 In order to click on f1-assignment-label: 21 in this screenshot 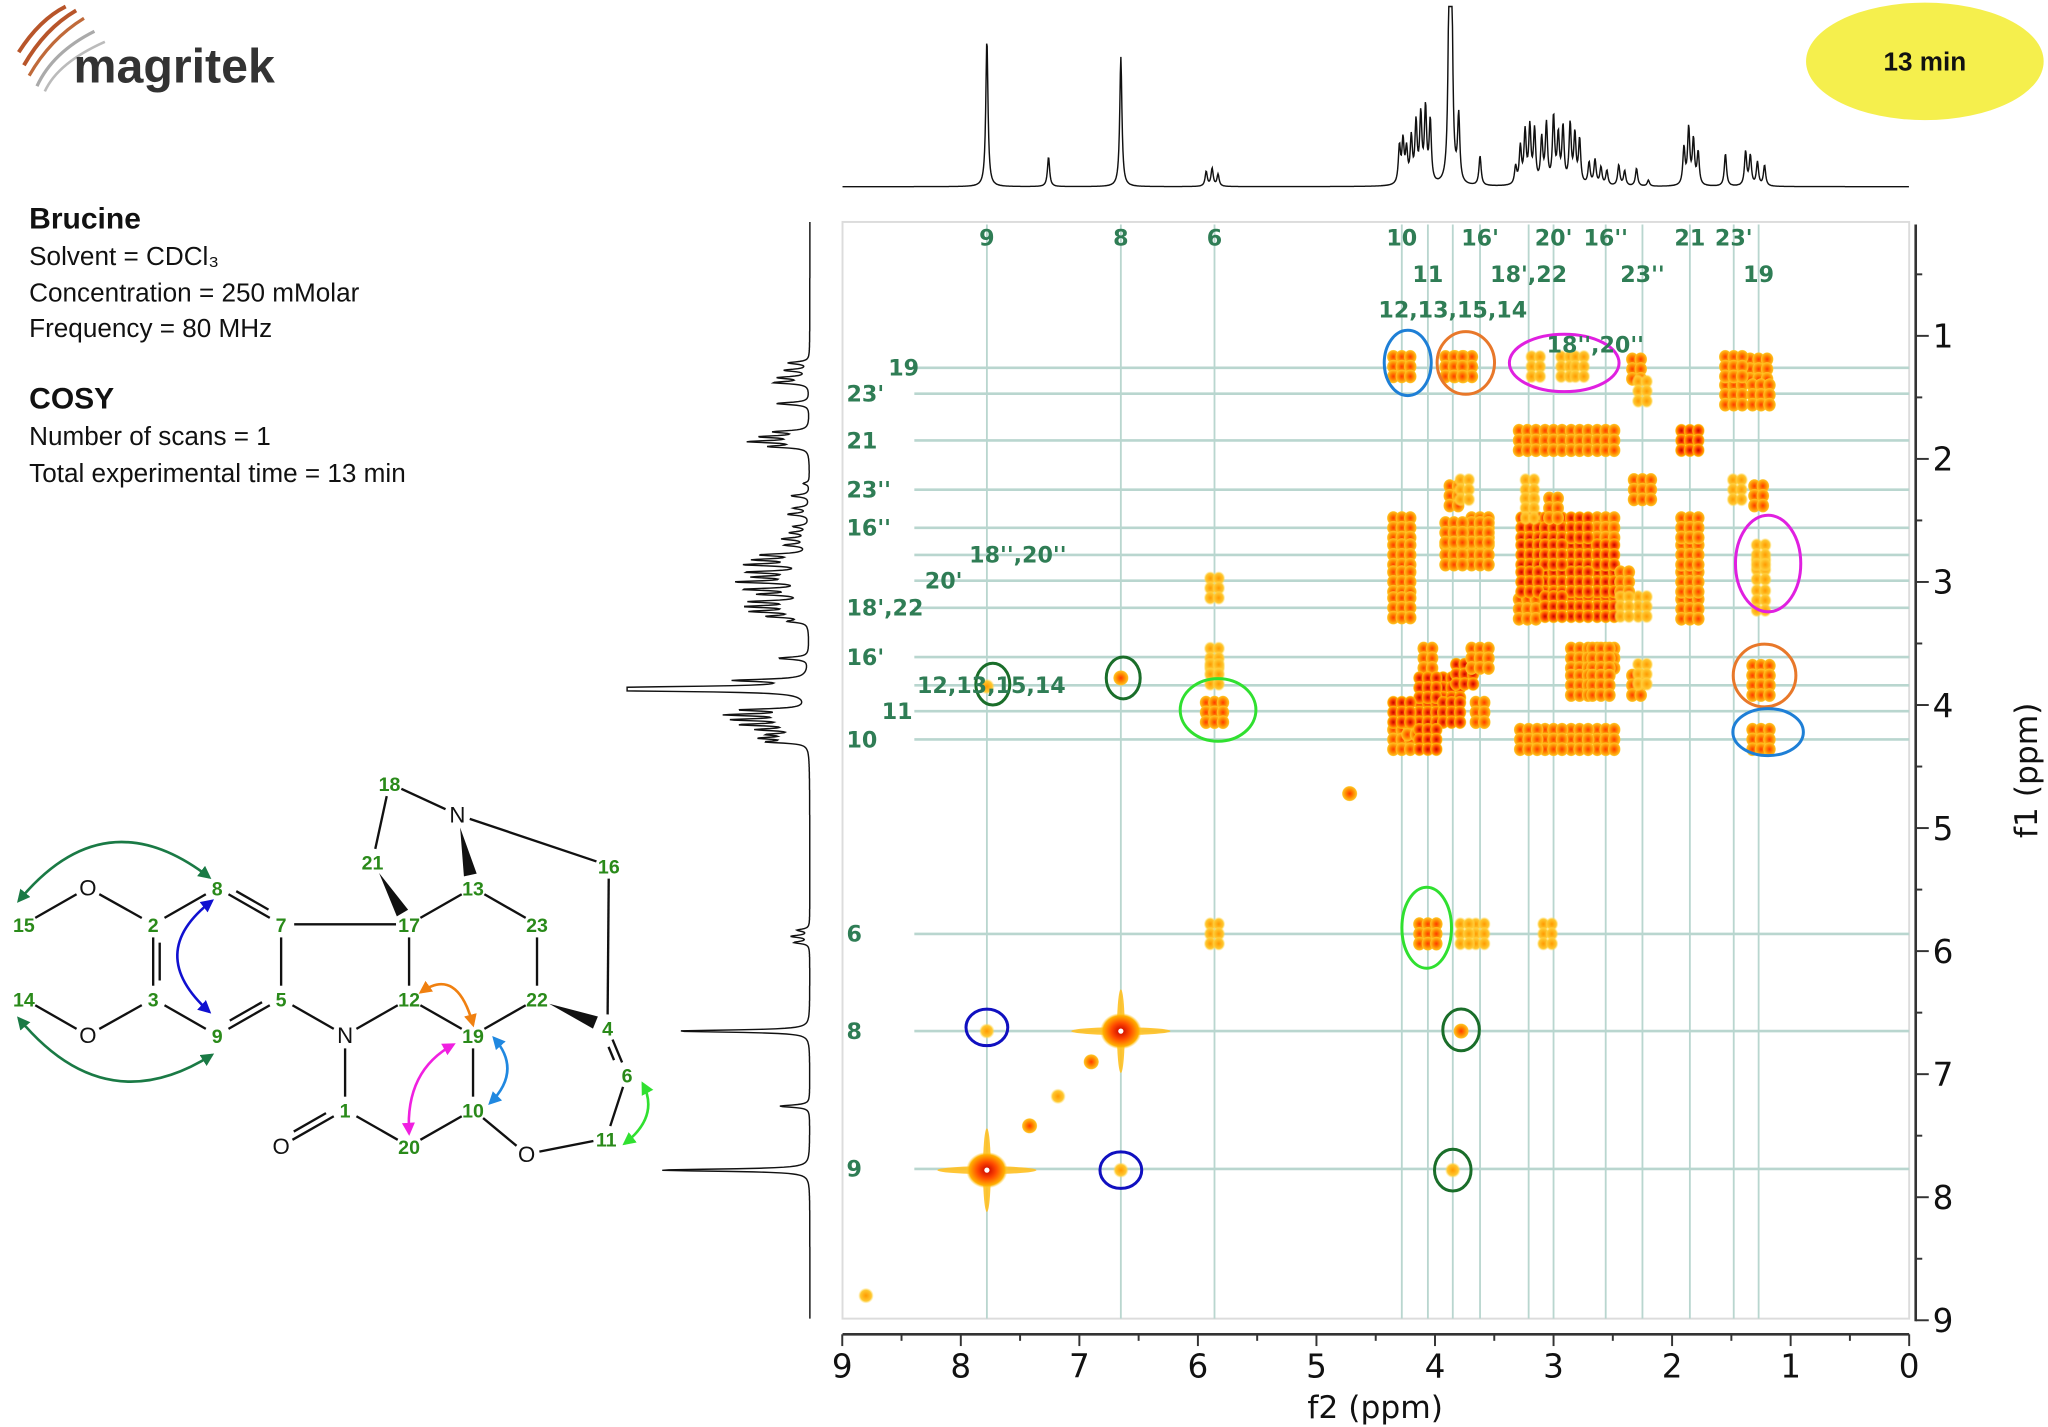, I will do `click(861, 441)`.